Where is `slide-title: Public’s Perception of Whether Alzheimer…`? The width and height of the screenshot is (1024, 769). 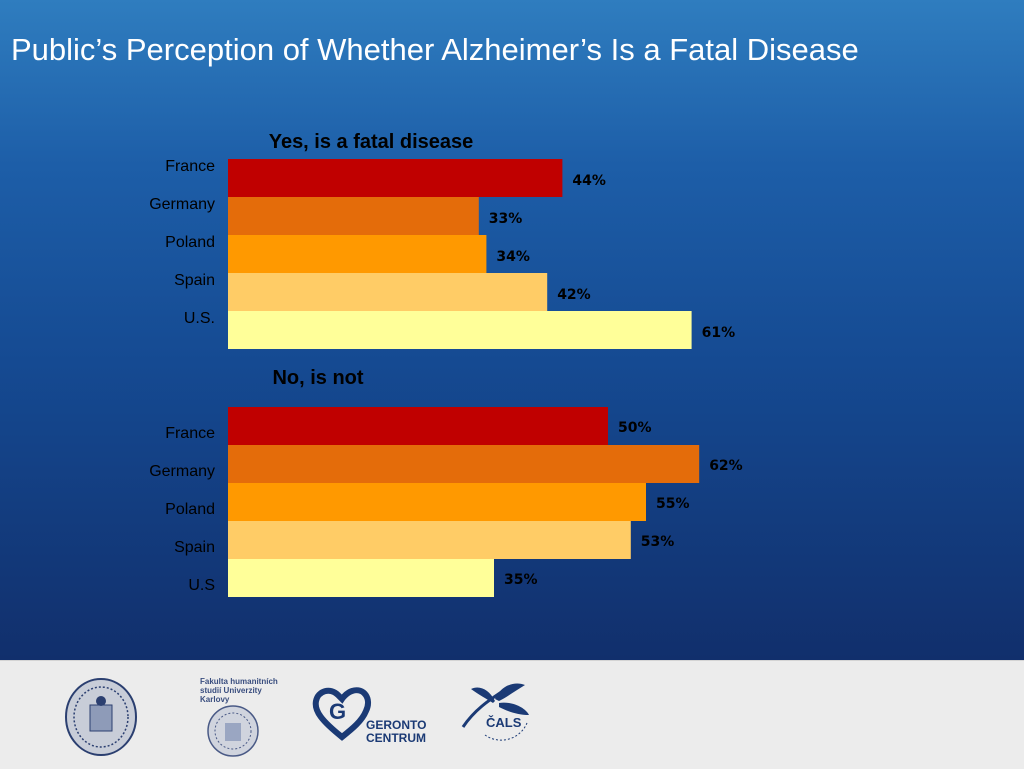 slide-title: Public’s Perception of Whether Alzheimer… is located at coordinates (435, 49).